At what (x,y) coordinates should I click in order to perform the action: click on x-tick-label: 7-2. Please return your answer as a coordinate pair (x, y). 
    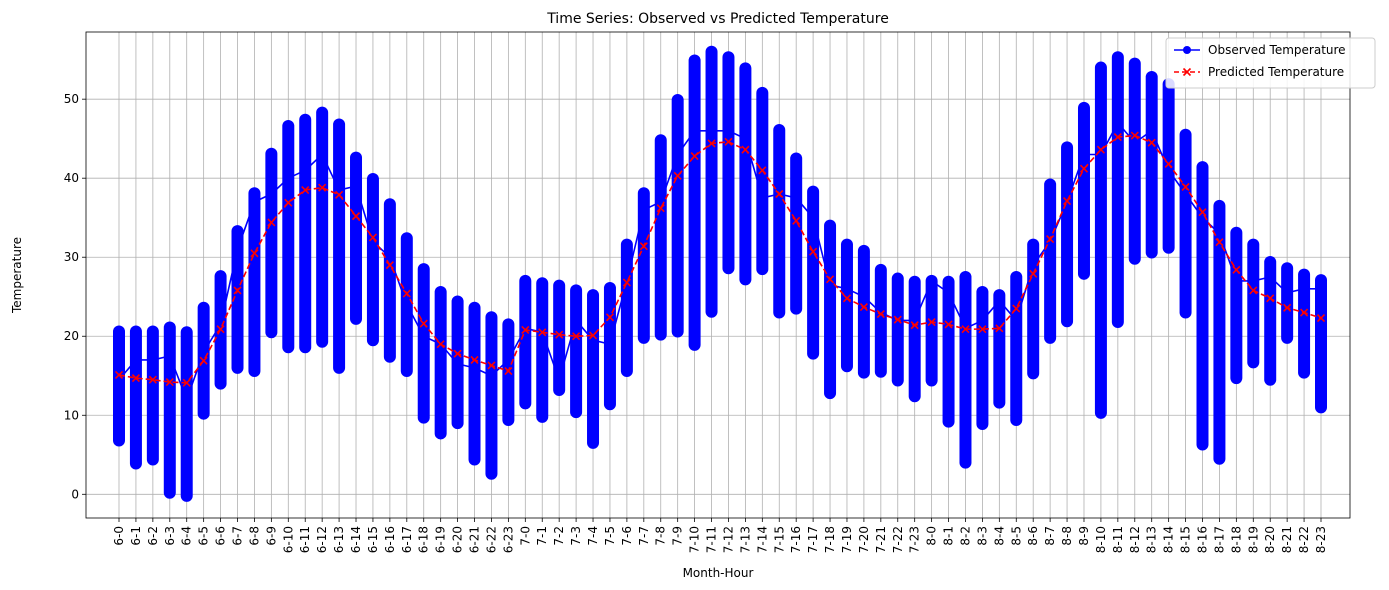
    Looking at the image, I should click on (559, 536).